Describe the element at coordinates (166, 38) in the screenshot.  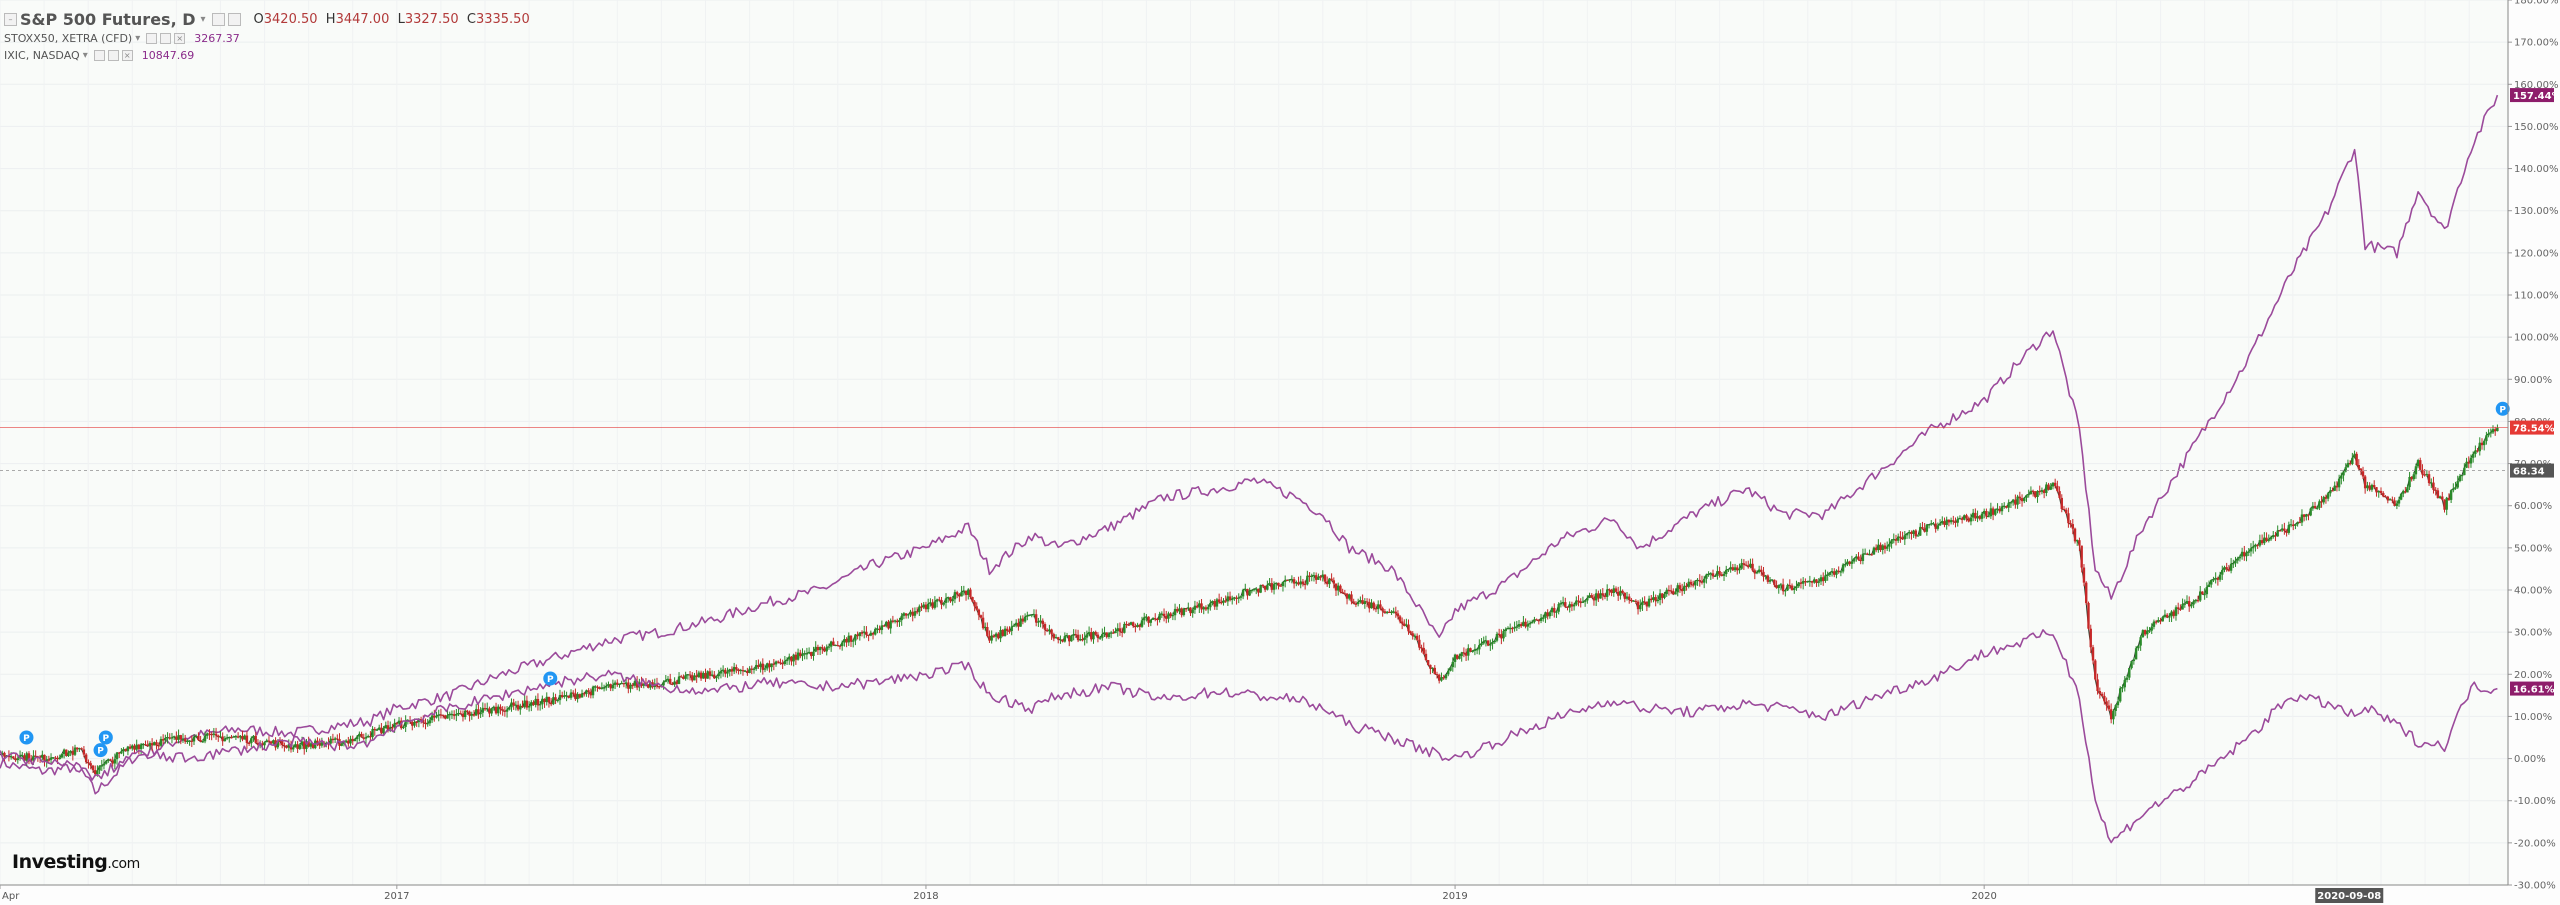
I see `stoxx-hide-icon` at that location.